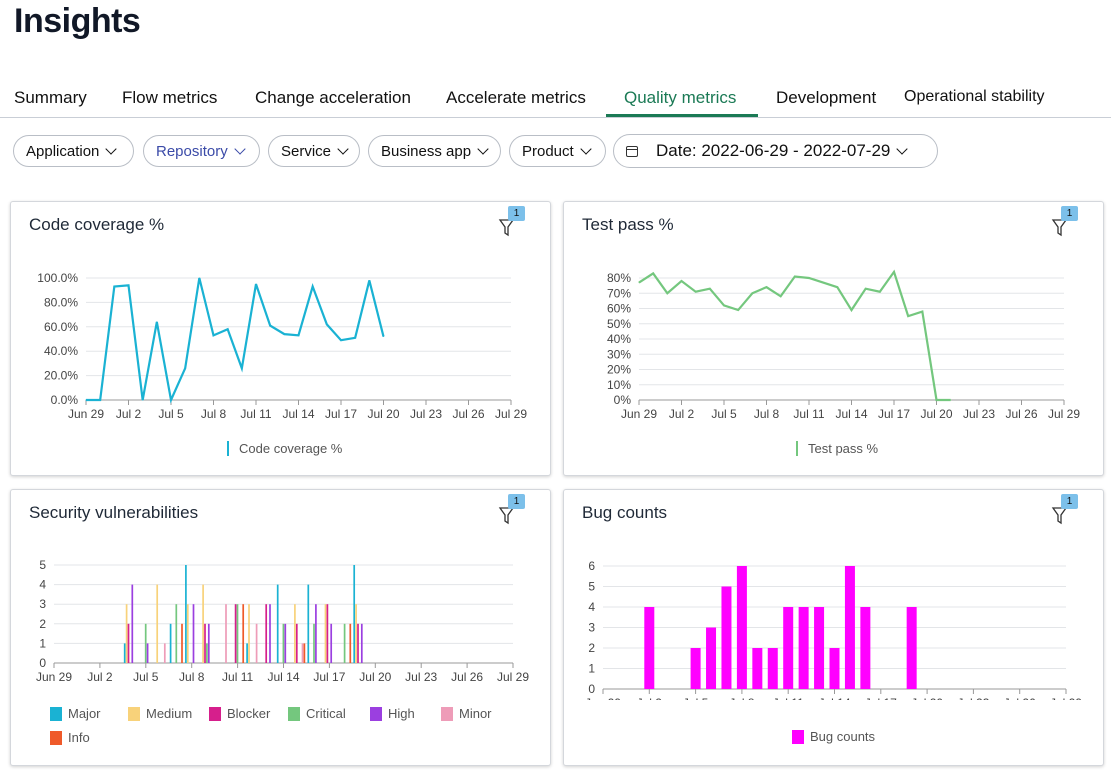 The image size is (1111, 774). I want to click on series-line, so click(235, 340).